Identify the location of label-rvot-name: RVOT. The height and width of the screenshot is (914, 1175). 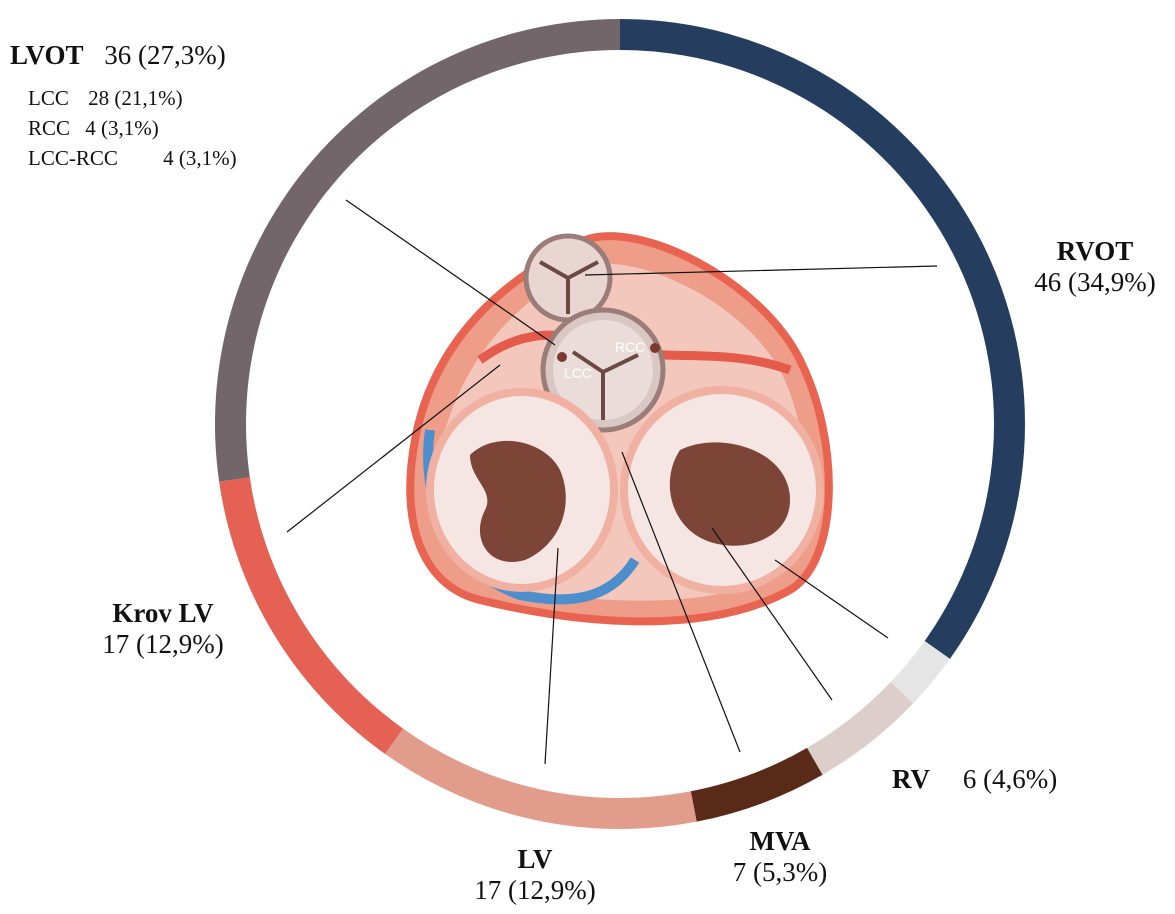
(1095, 251).